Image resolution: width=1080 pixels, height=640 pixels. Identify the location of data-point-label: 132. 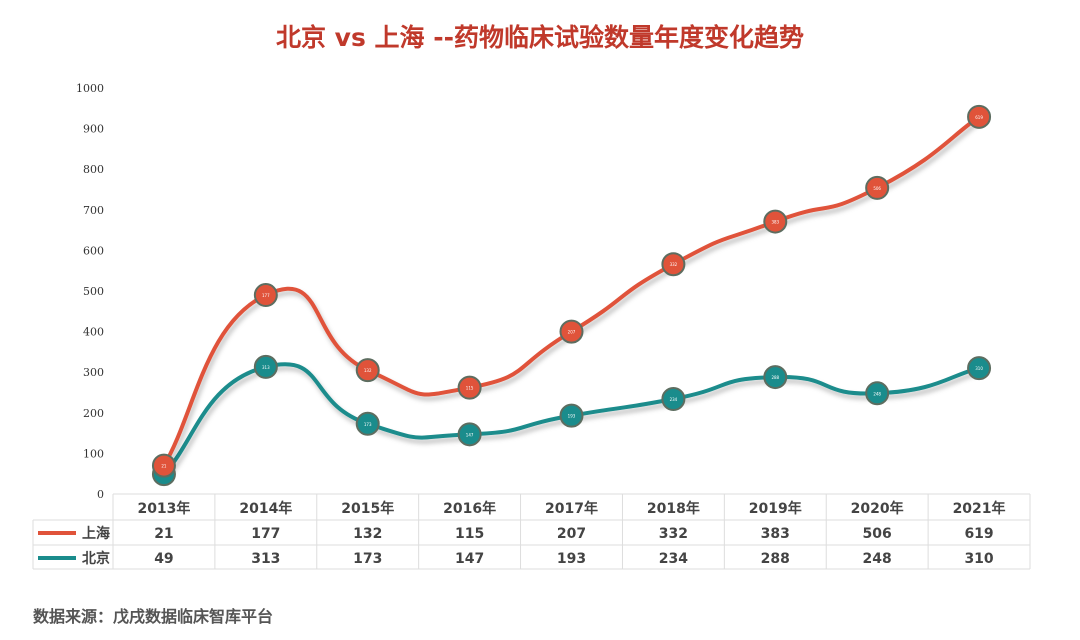
(368, 370).